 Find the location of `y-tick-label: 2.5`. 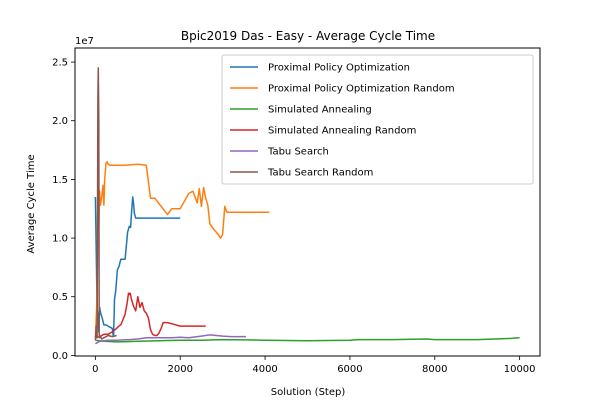

y-tick-label: 2.5 is located at coordinates (60, 63).